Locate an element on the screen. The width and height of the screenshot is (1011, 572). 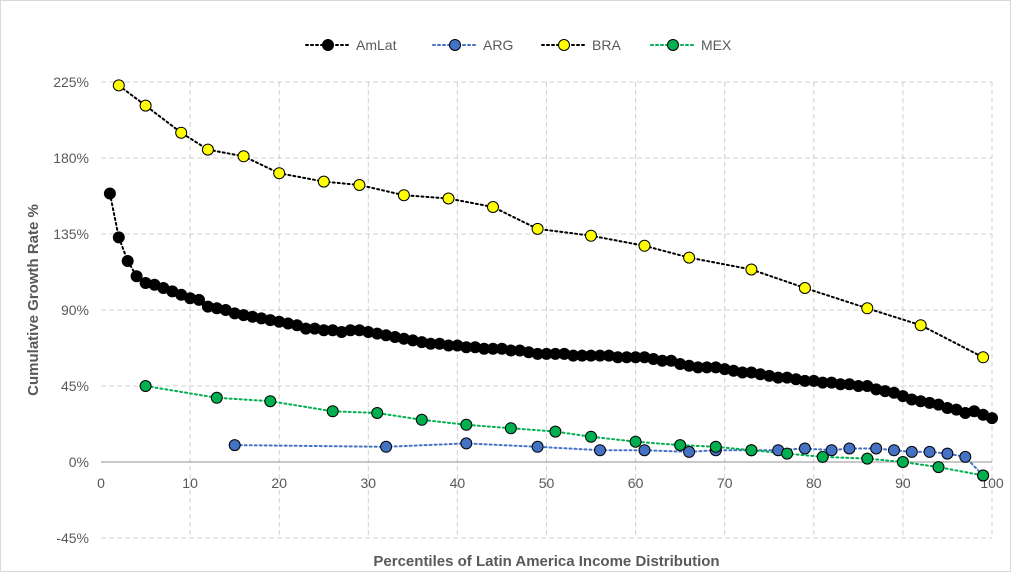
x-tick-label: 10 is located at coordinates (190, 483).